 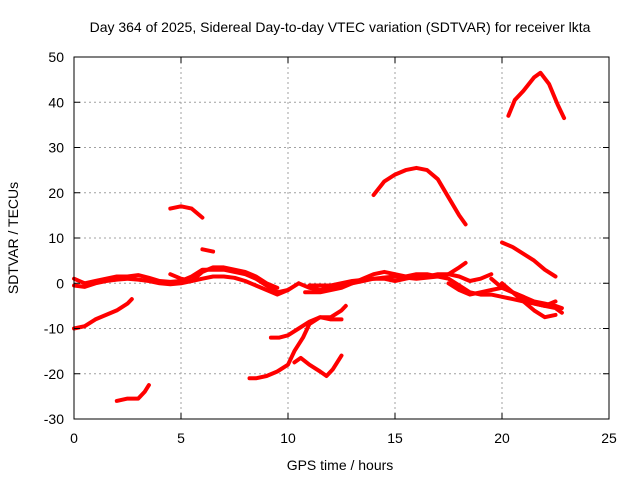 I want to click on y-tick-label: 30, so click(x=56, y=148).